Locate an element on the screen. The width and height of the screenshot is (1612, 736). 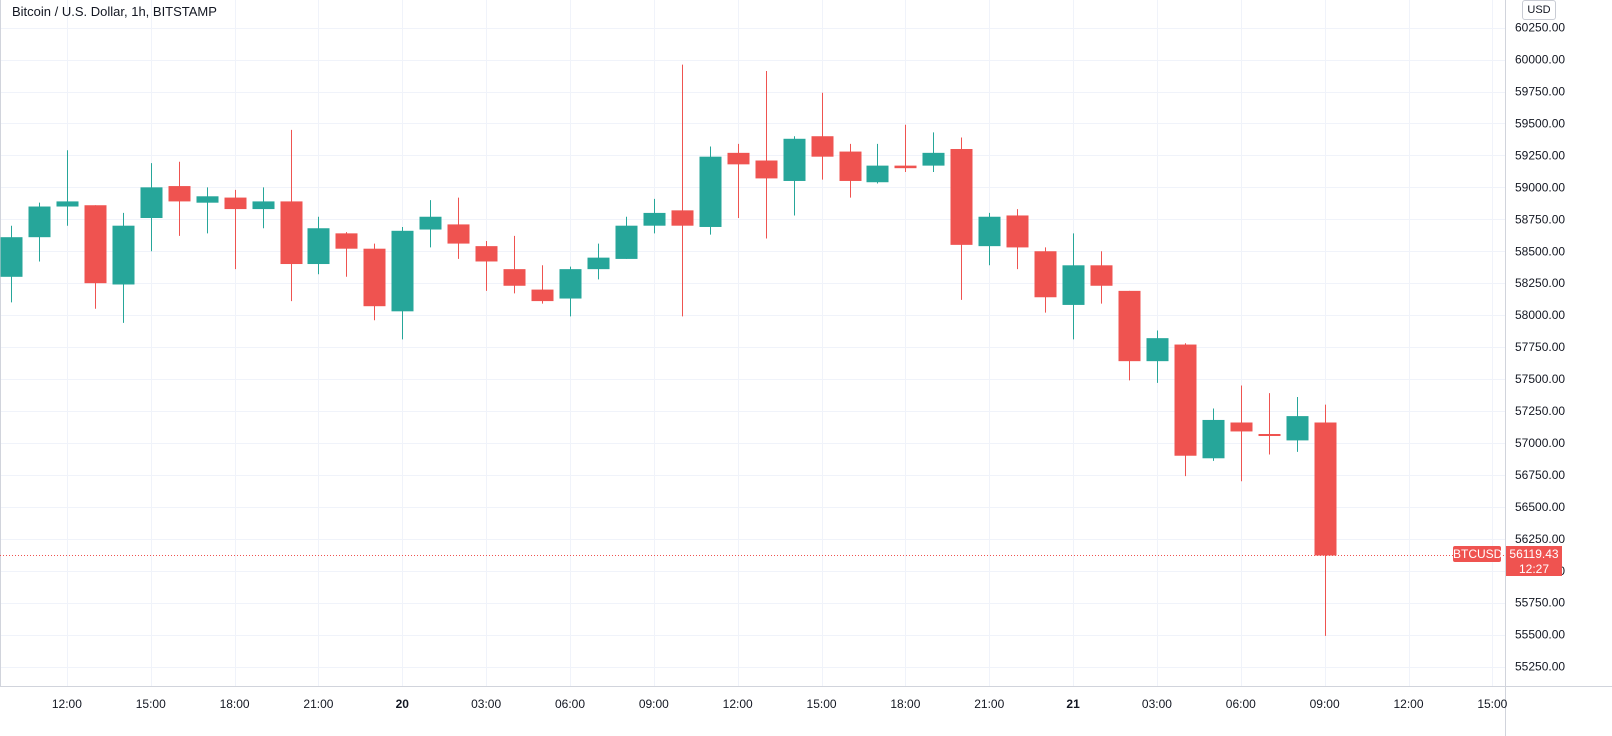
chart-title: Bitcoin / U.S. Dollar, 1h, BITSTAMP is located at coordinates (114, 11).